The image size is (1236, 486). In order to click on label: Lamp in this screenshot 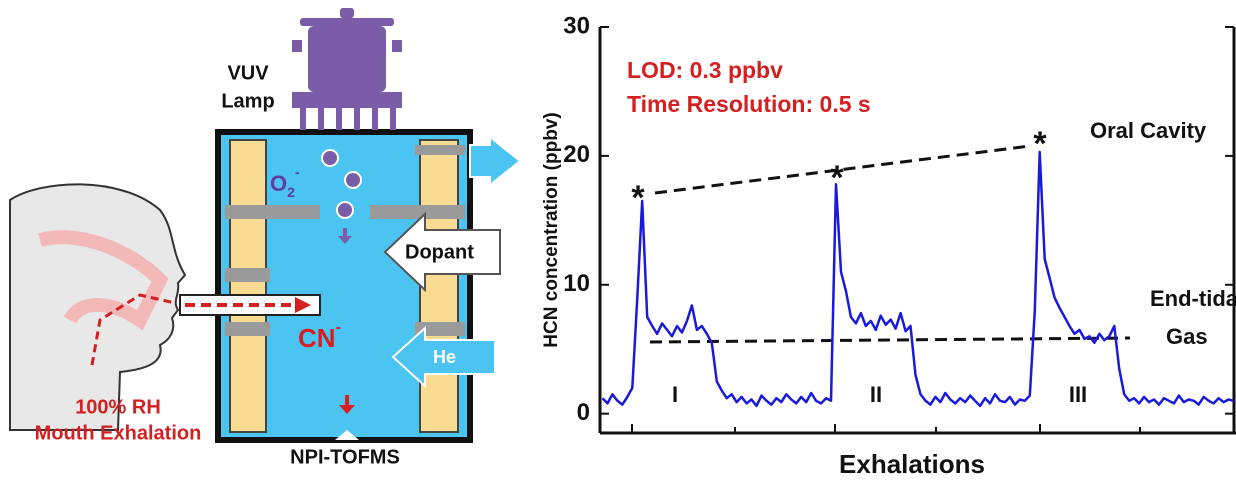, I will do `click(247, 101)`.